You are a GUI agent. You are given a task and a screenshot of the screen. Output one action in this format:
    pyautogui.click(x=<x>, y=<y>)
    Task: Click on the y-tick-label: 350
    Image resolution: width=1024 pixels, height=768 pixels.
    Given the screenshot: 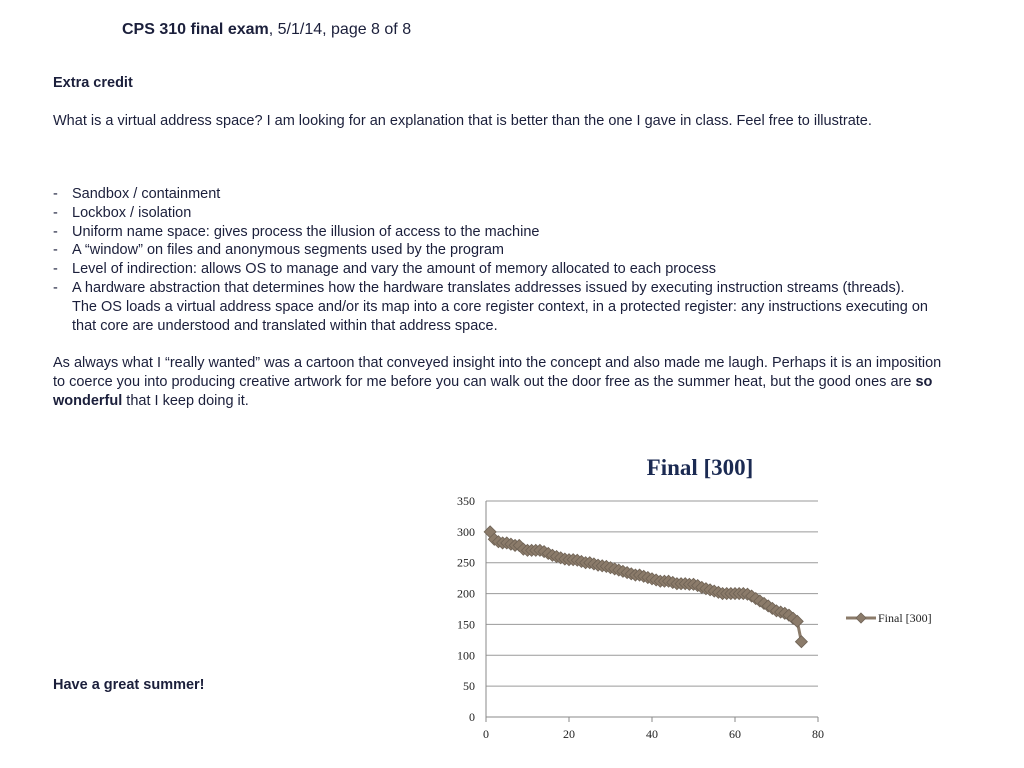 What is the action you would take?
    pyautogui.click(x=466, y=501)
    